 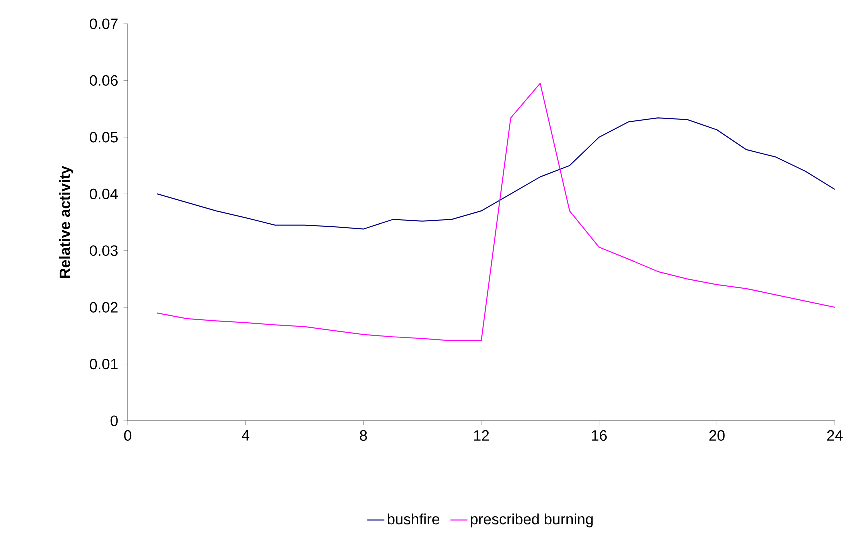 I want to click on x-tick-label: 4, so click(x=246, y=435).